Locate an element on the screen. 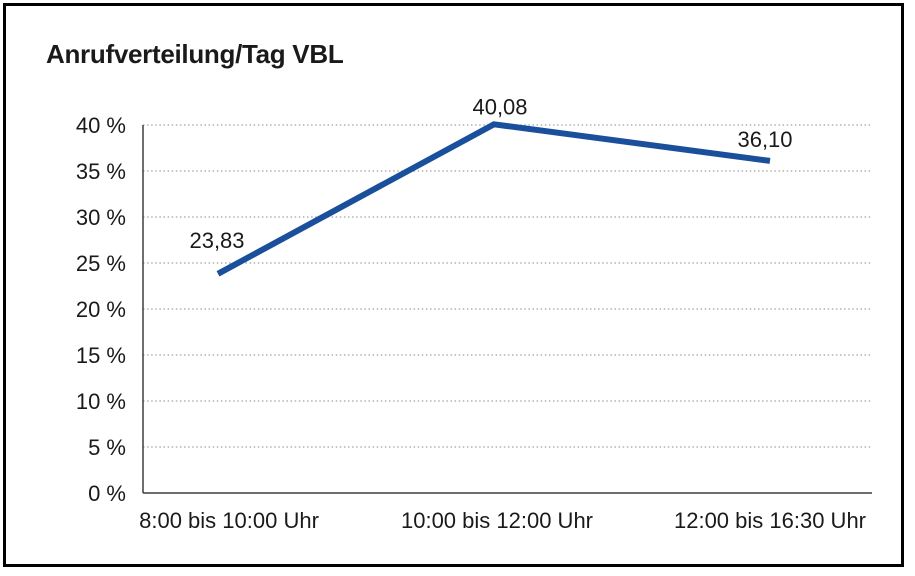 The height and width of the screenshot is (576, 915). x-tick-label: 8:00 bis 10:00 Uhr is located at coordinates (229, 520).